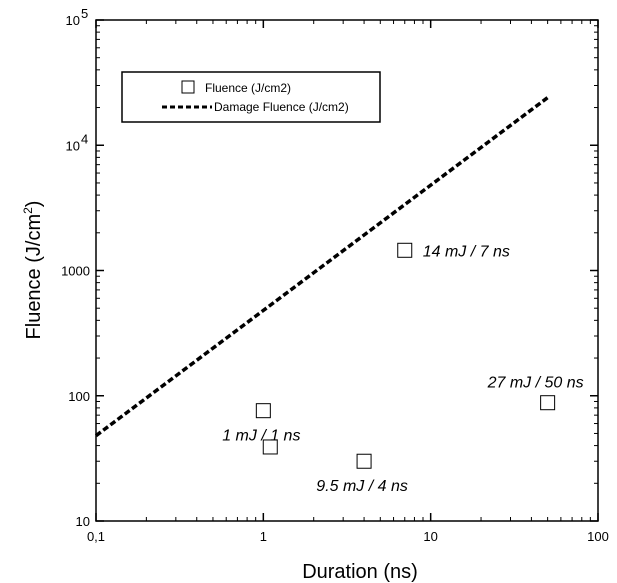  I want to click on y-axis-label: Fluence (J/cm2), so click(33, 270).